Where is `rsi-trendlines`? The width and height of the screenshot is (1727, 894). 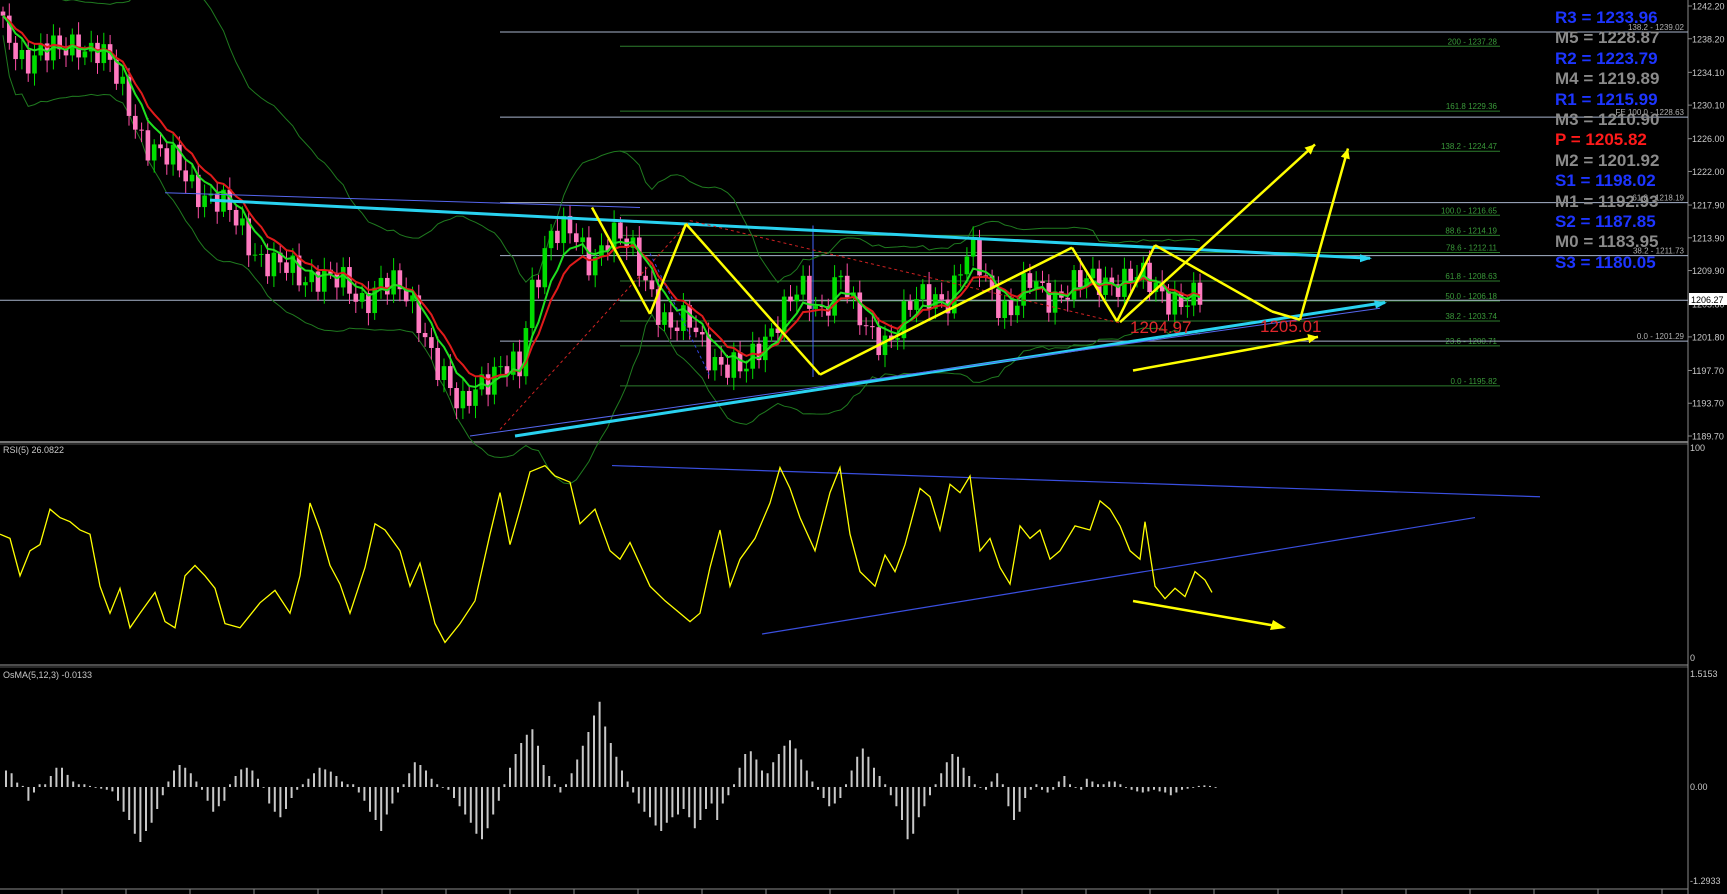
rsi-trendlines is located at coordinates (1076, 549).